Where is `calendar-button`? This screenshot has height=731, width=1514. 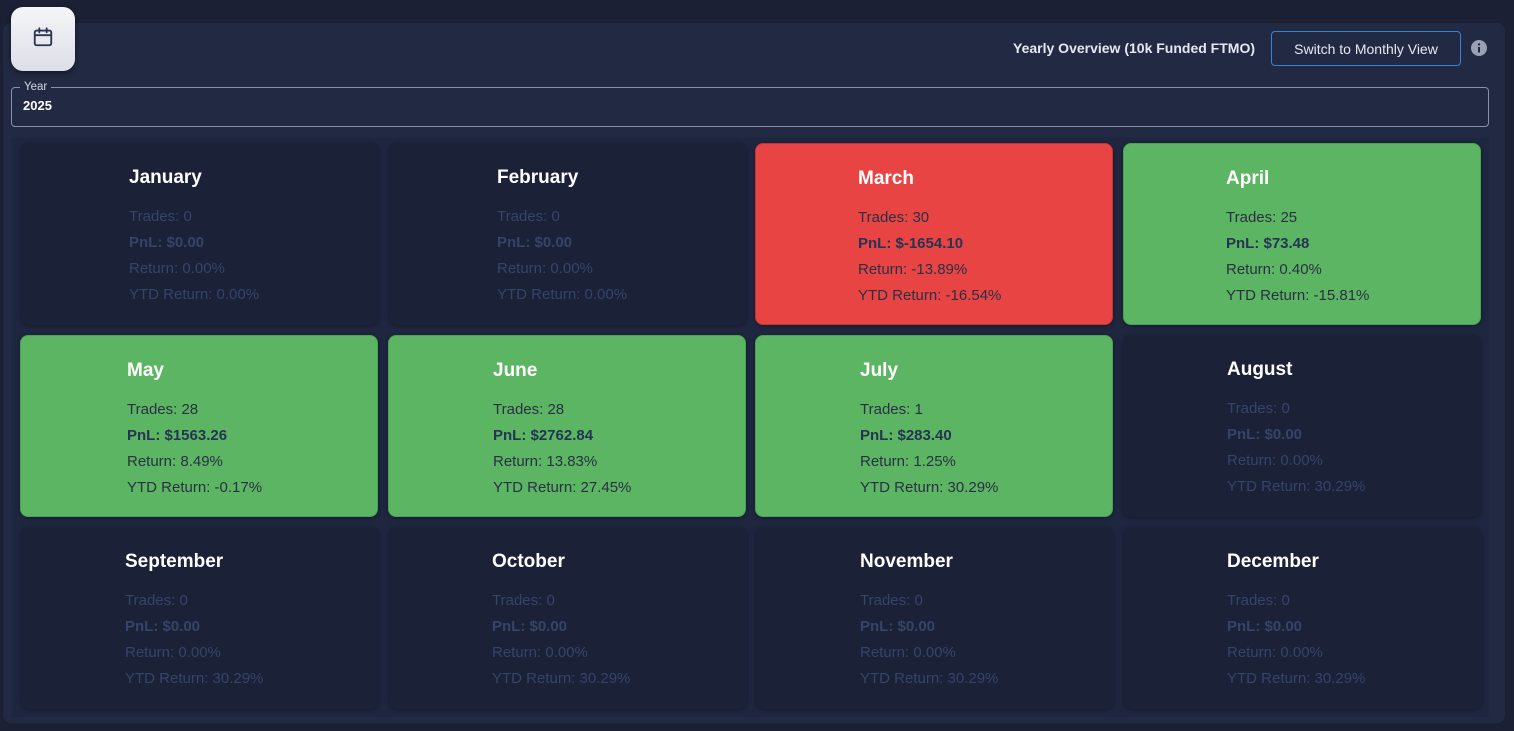
calendar-button is located at coordinates (43, 39).